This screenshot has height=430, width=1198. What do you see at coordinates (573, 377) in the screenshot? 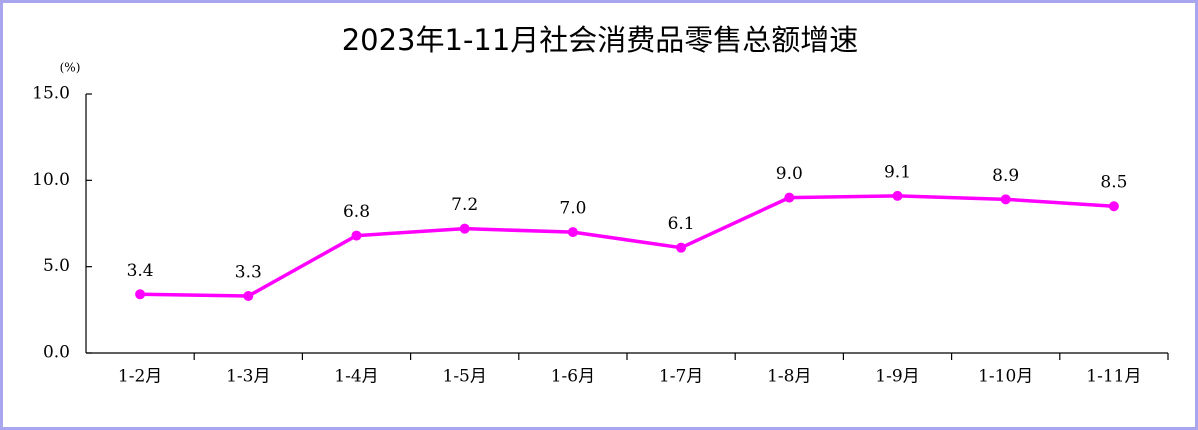
I see `x-tick-label: 1-6月` at bounding box center [573, 377].